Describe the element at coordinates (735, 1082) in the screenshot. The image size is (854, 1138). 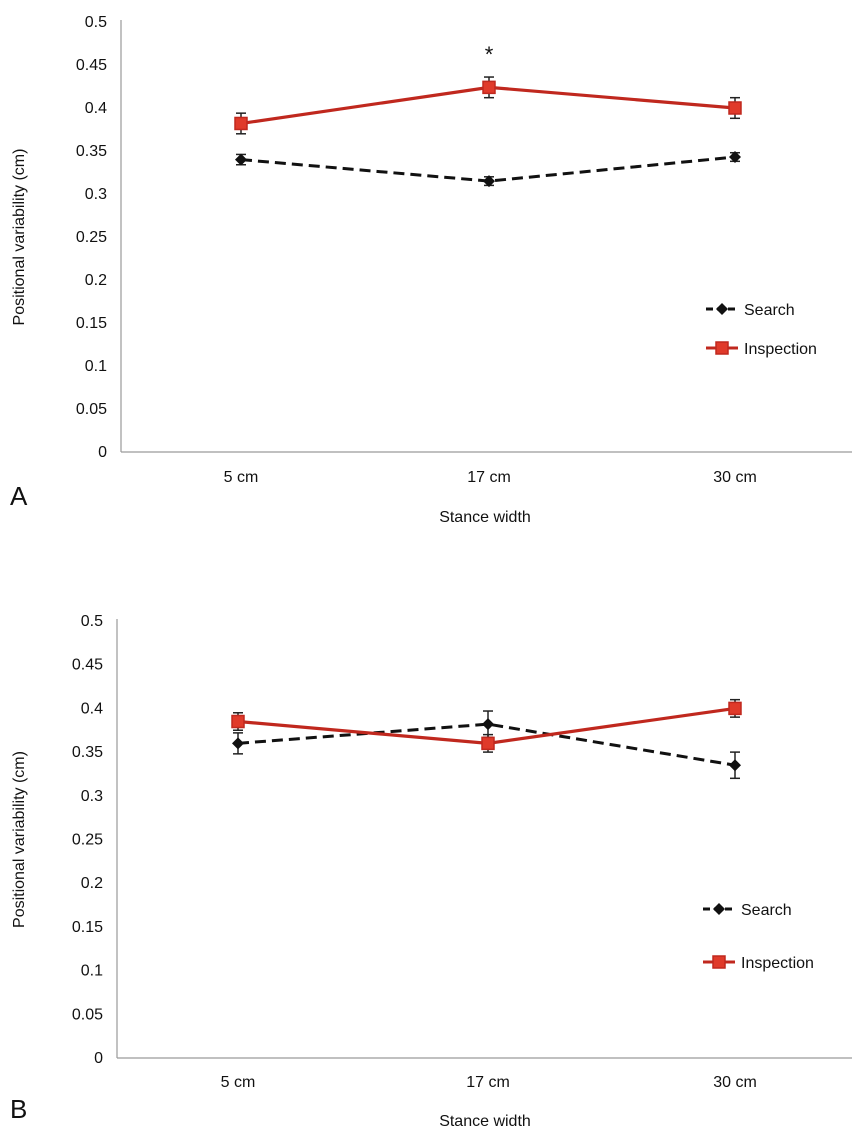
I see `panel-b-x-tick-label: 30 cm` at that location.